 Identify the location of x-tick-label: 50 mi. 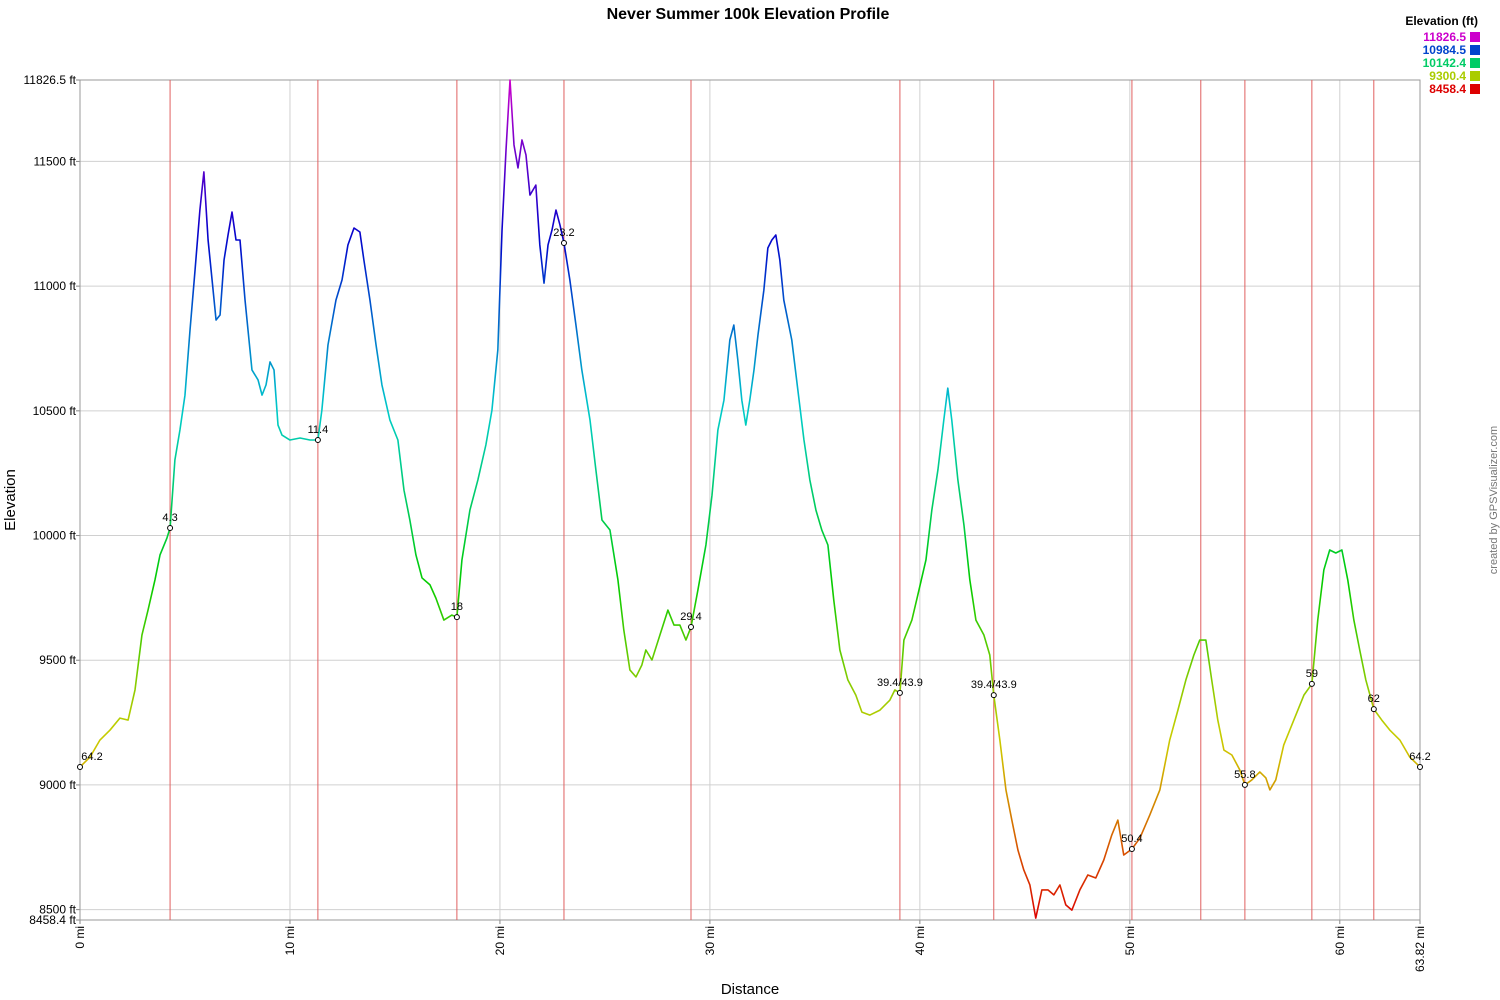
(1130, 940).